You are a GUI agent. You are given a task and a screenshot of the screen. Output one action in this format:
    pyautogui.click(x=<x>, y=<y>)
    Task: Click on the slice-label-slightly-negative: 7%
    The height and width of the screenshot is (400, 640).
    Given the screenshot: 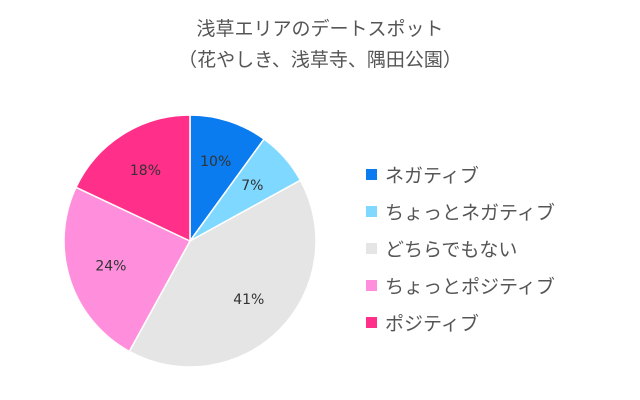 What is the action you would take?
    pyautogui.click(x=252, y=186)
    